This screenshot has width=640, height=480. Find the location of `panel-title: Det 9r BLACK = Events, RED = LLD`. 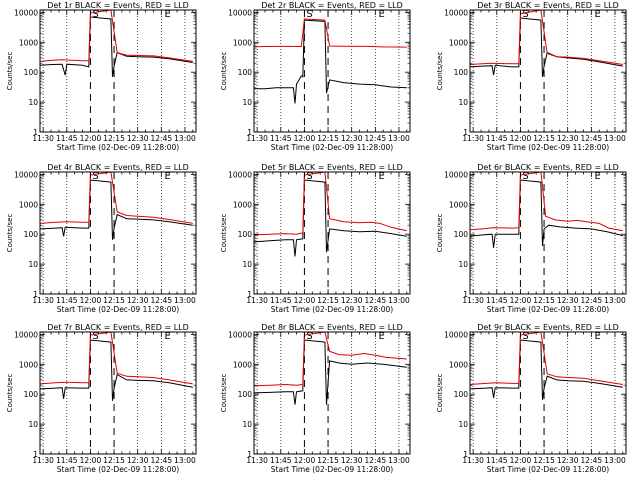

panel-title: Det 9r BLACK = Events, RED = LLD is located at coordinates (548, 327).